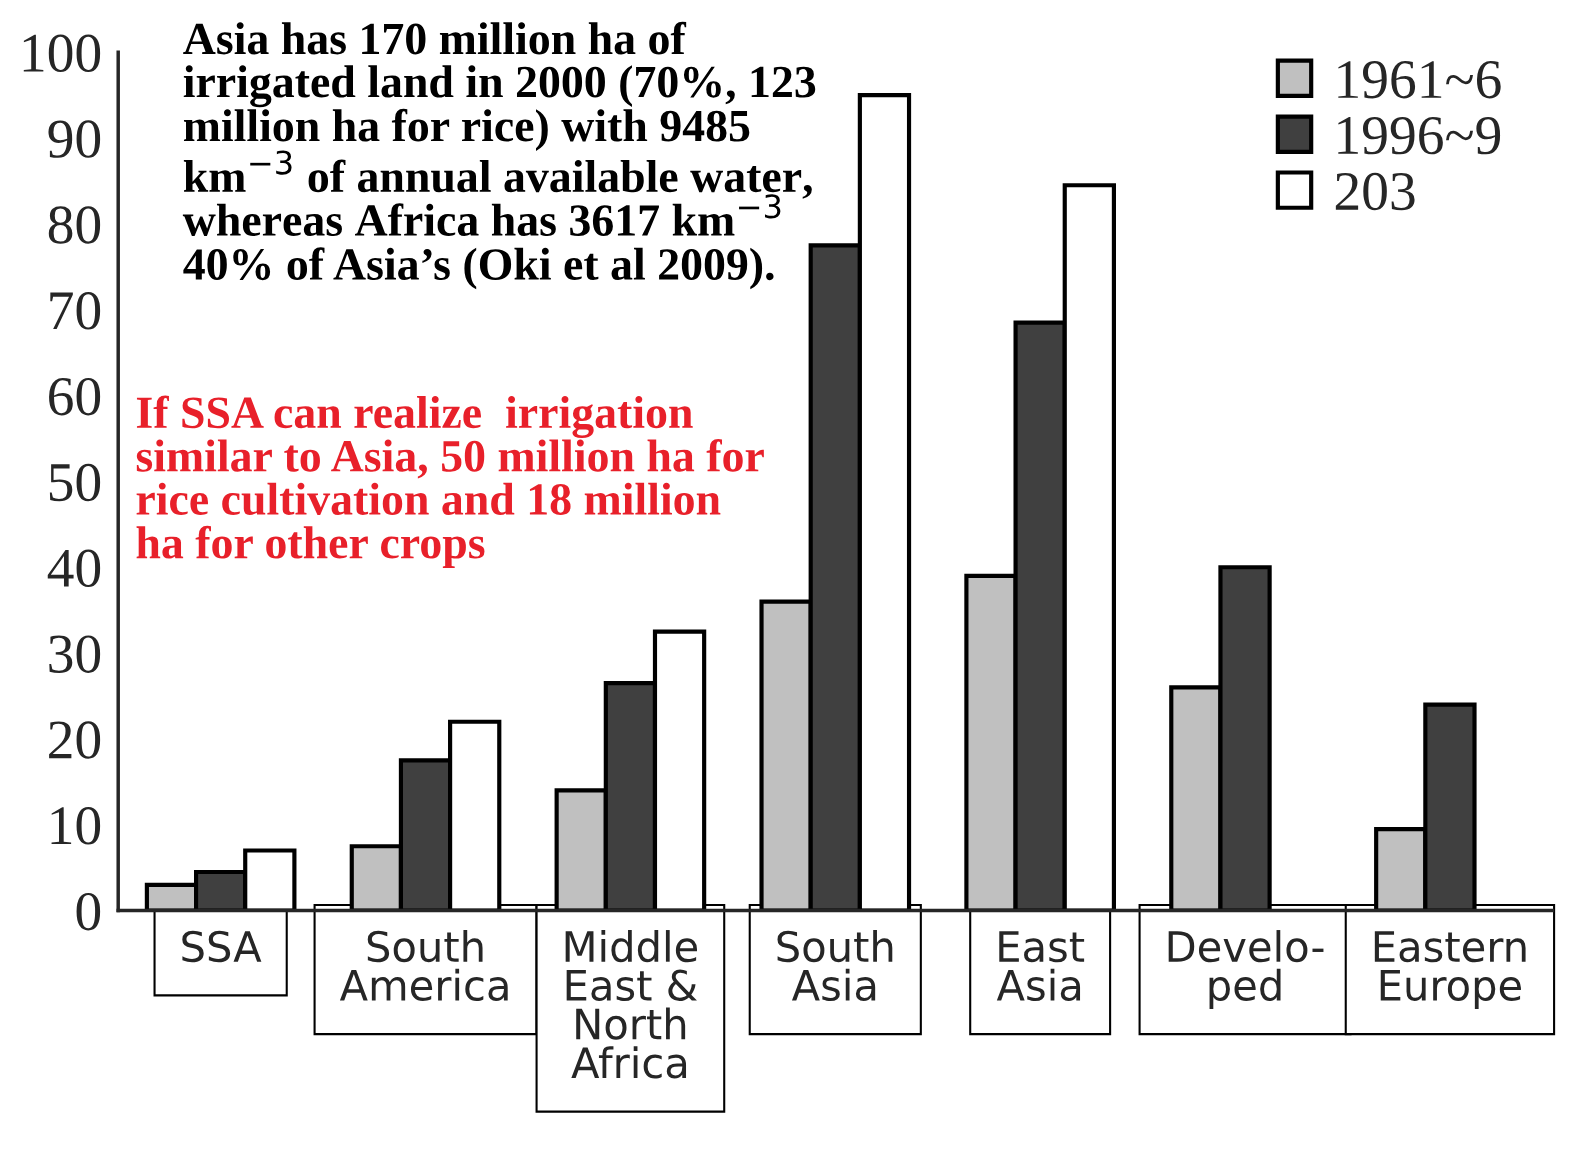 The image size is (1576, 1160). I want to click on x-tick-label: Middle East & North Africa, so click(631, 1004).